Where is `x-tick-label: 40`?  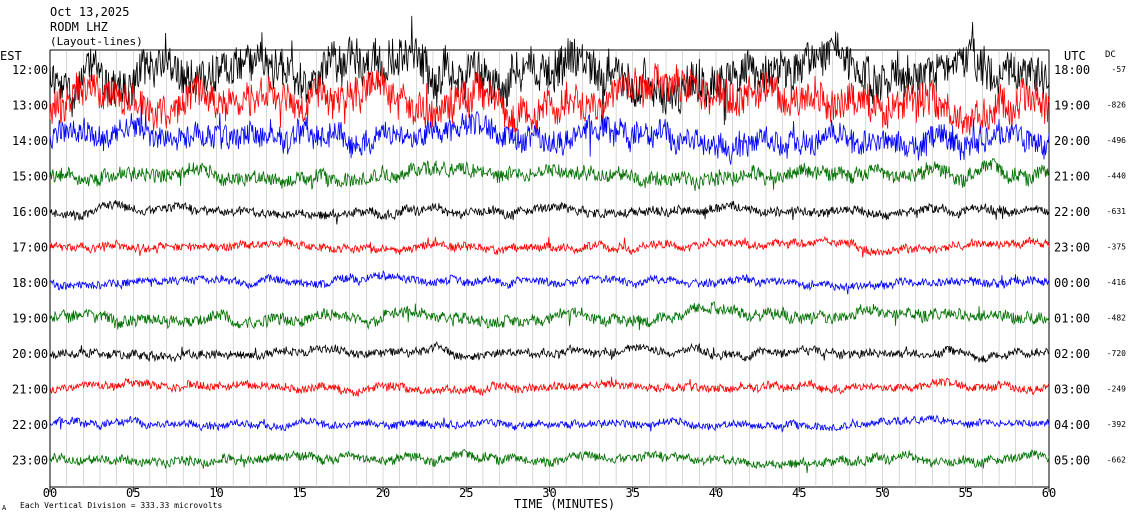 x-tick-label: 40 is located at coordinates (716, 493).